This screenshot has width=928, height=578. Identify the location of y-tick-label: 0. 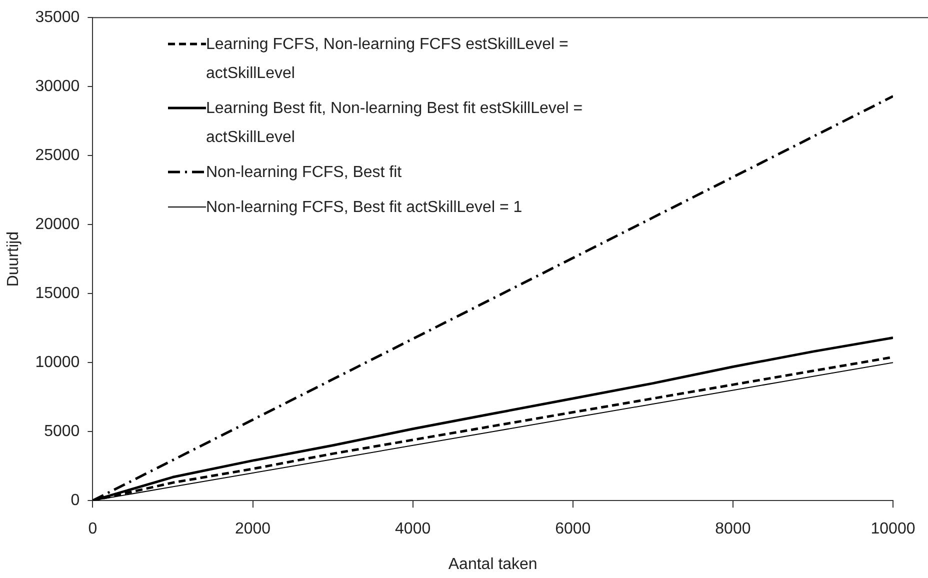
(75, 501).